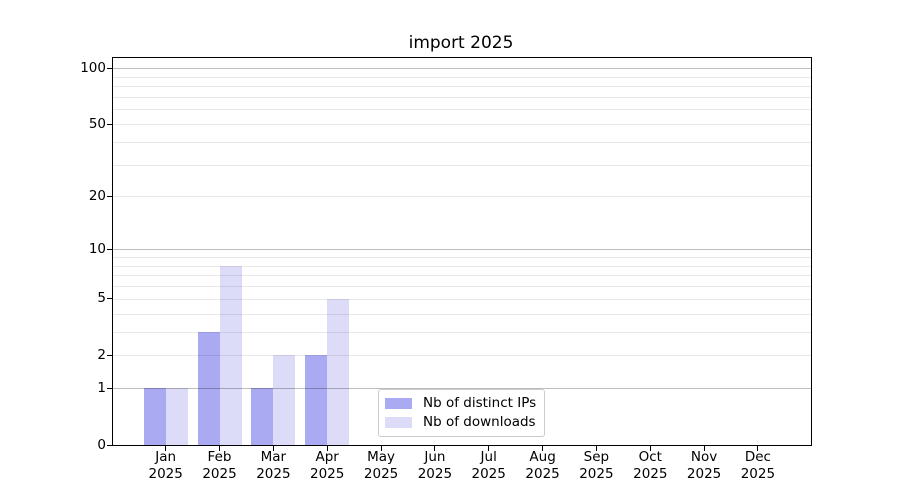  Describe the element at coordinates (461, 413) in the screenshot. I see `legend: Nb of distinct IPs Nb of downloads` at that location.